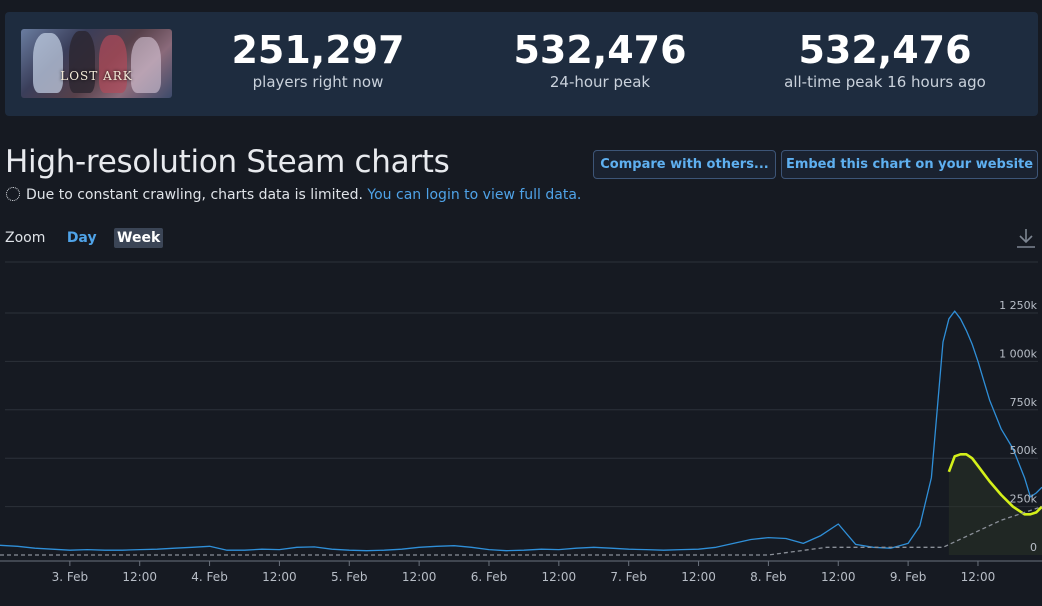 This screenshot has height=606, width=1042. Describe the element at coordinates (1024, 402) in the screenshot. I see `y-tick-label: 750k` at that location.